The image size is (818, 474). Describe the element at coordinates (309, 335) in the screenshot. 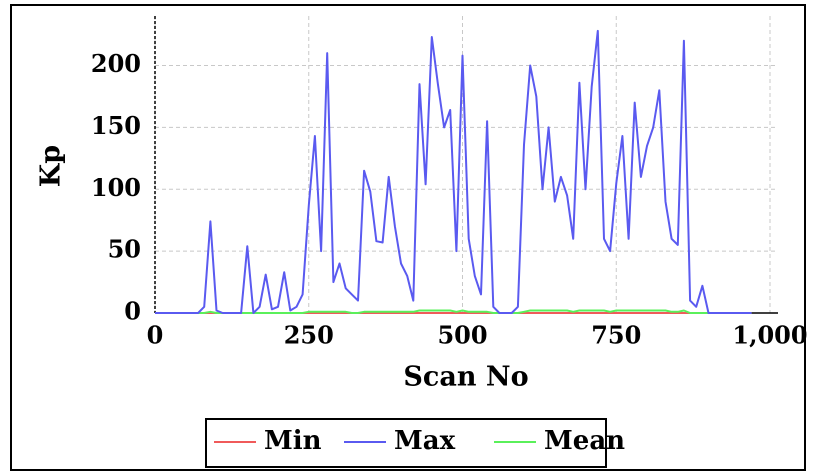

I see `x-tick-label: 250` at that location.